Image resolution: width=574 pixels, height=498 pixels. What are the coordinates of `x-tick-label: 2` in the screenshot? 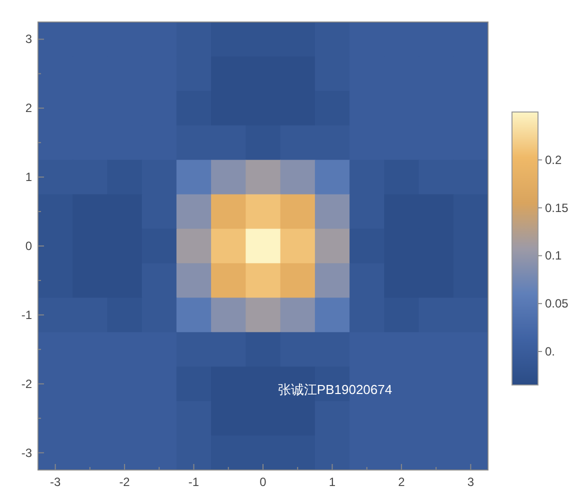 It's located at (402, 482).